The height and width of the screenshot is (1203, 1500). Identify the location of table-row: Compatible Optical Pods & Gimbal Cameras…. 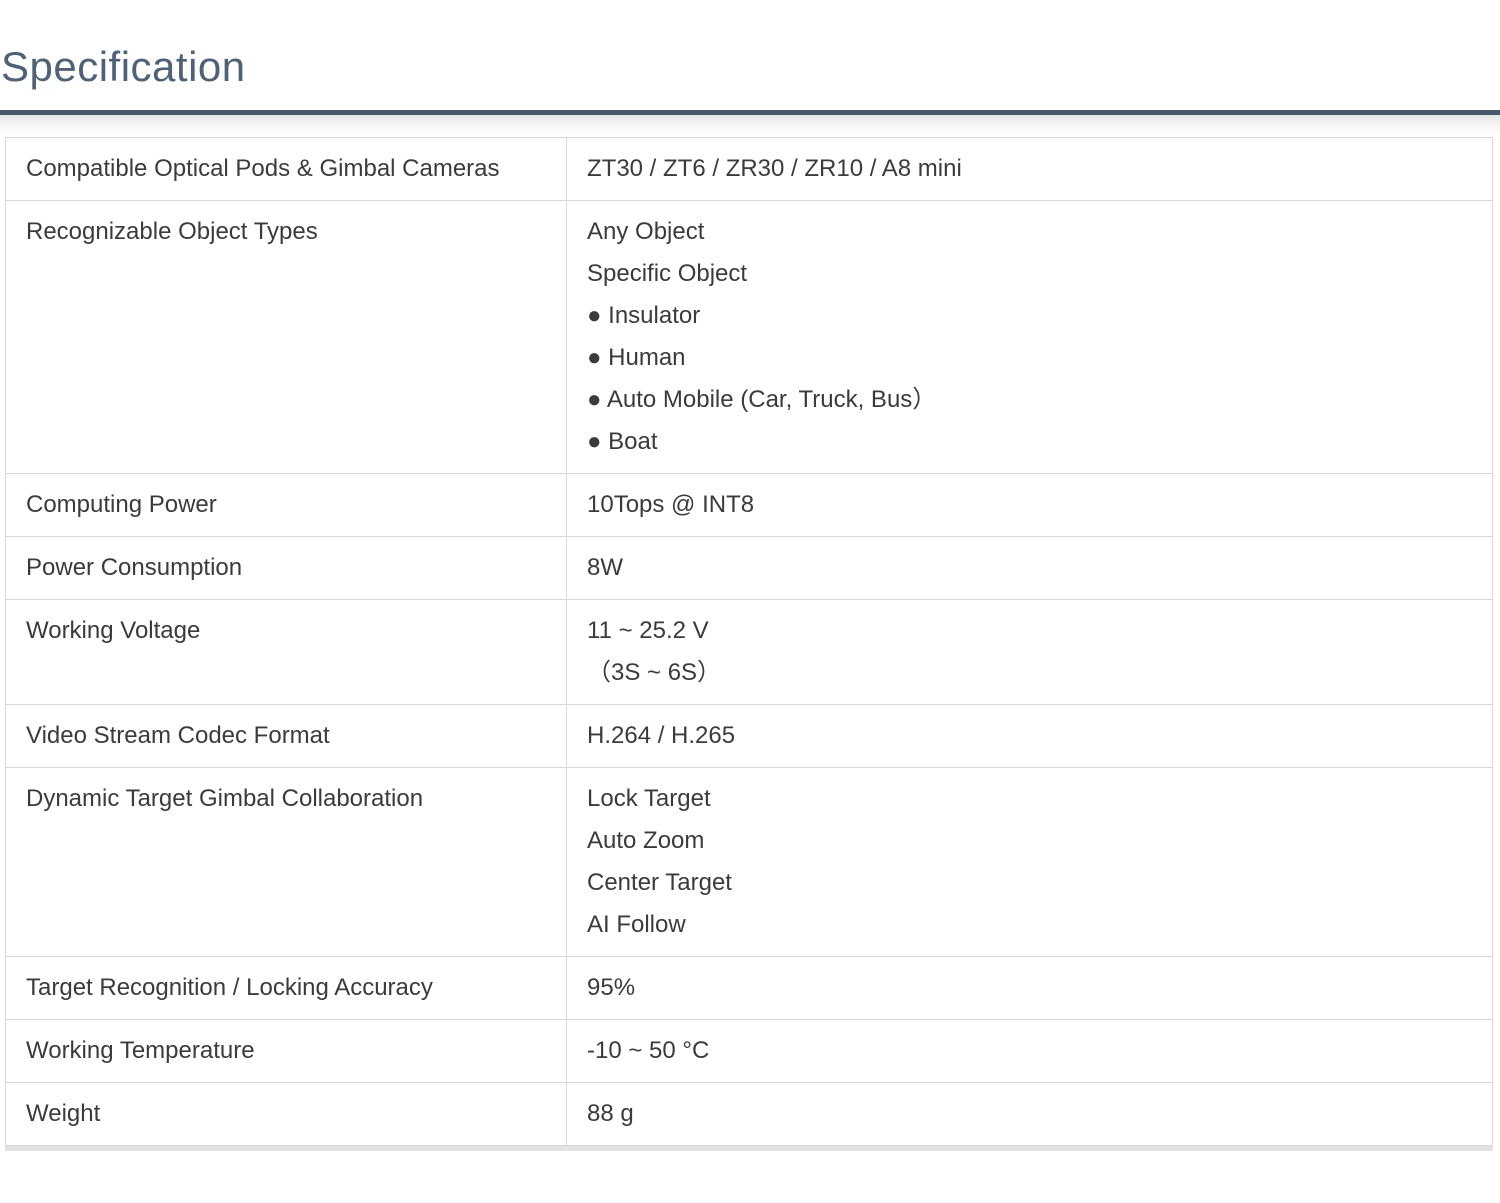
(749, 169).